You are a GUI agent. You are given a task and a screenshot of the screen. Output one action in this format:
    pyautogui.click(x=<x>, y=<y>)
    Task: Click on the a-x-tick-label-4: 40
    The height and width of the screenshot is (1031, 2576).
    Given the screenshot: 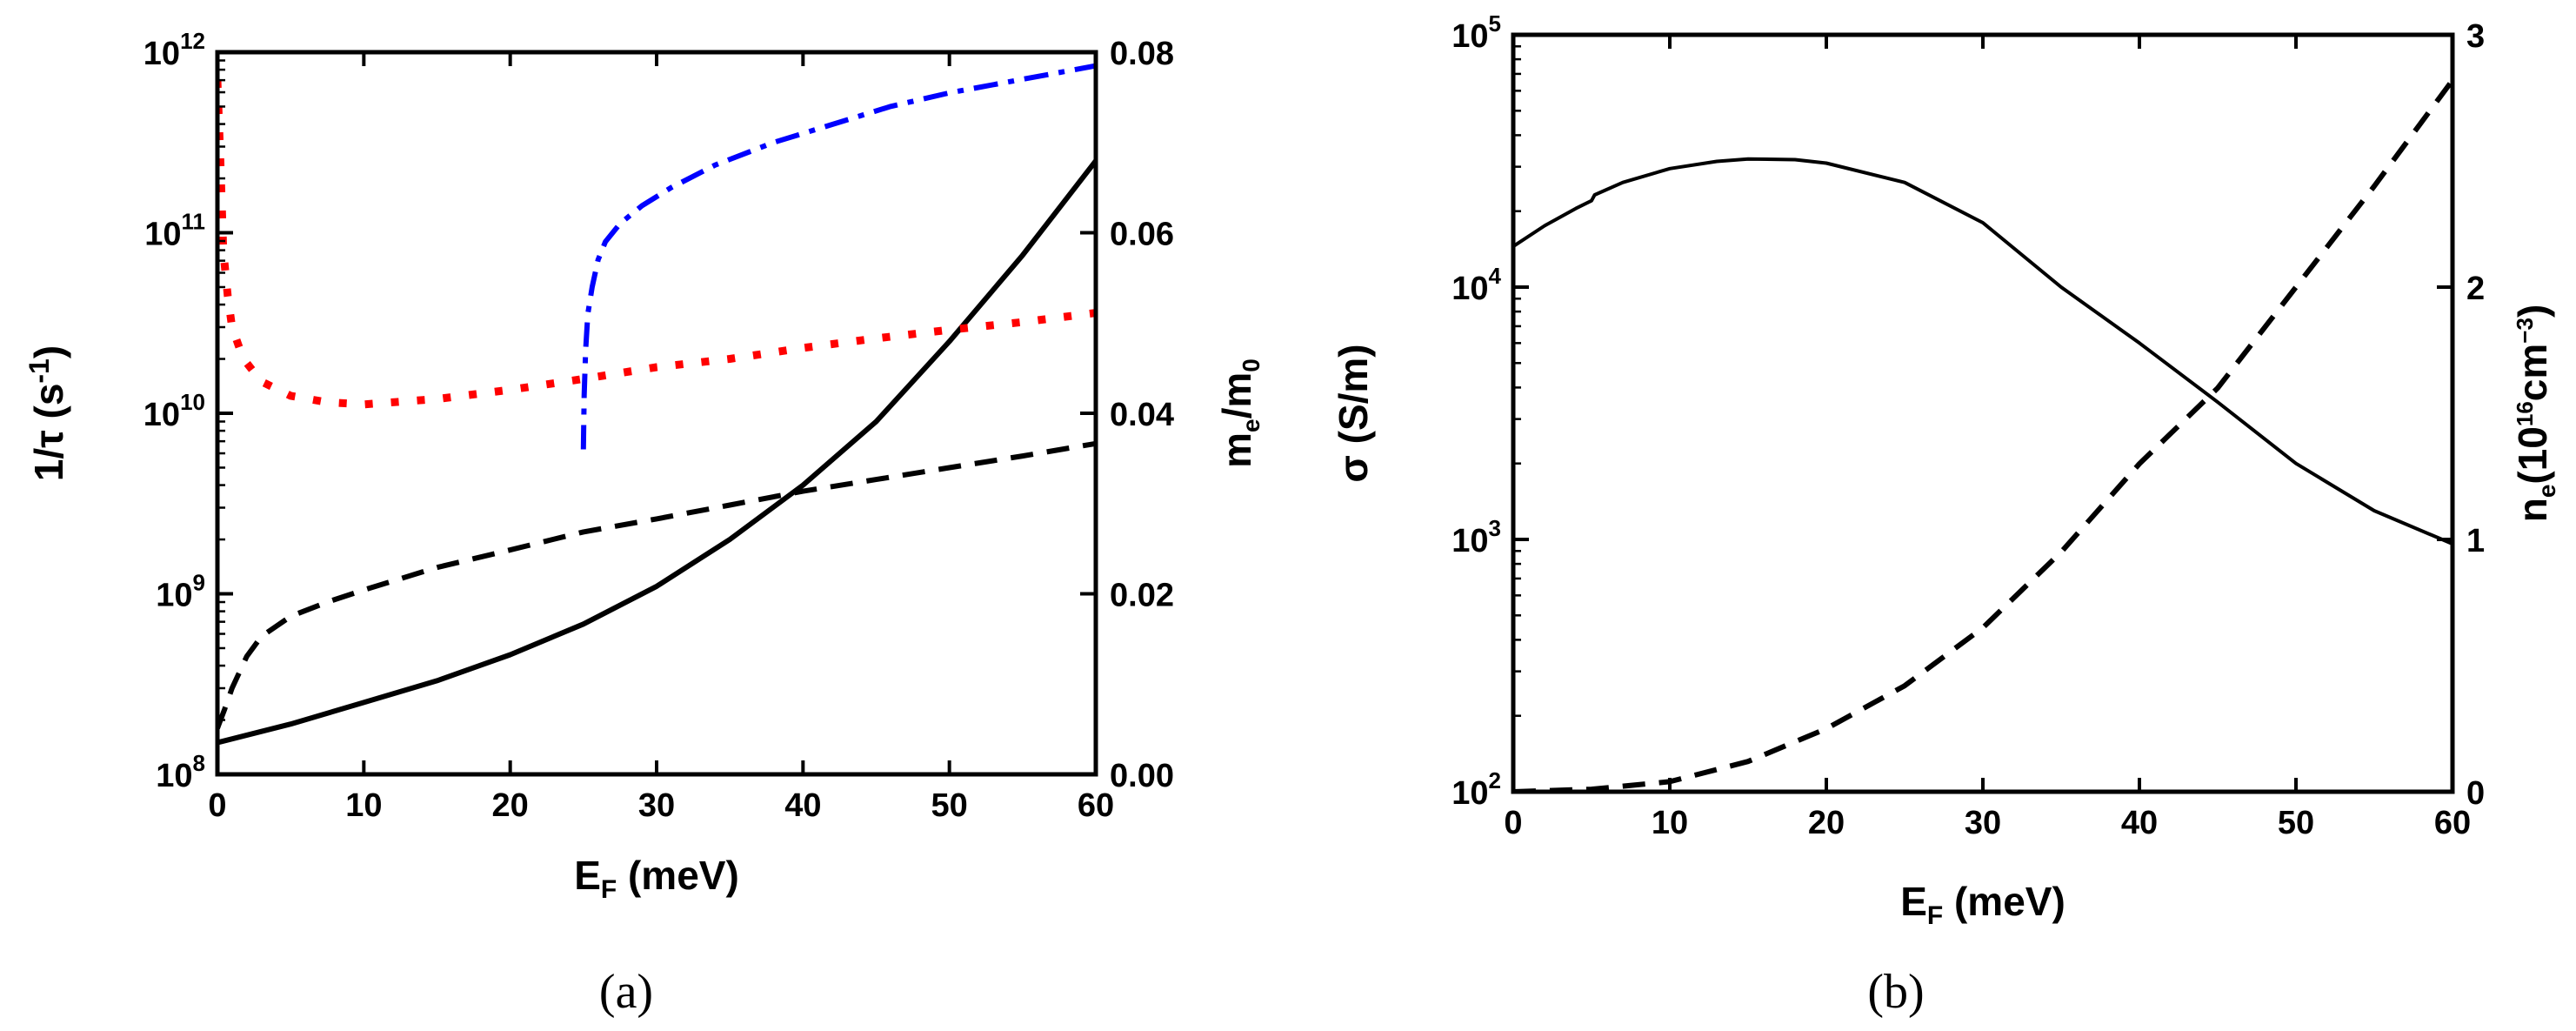 What is the action you would take?
    pyautogui.click(x=802, y=805)
    